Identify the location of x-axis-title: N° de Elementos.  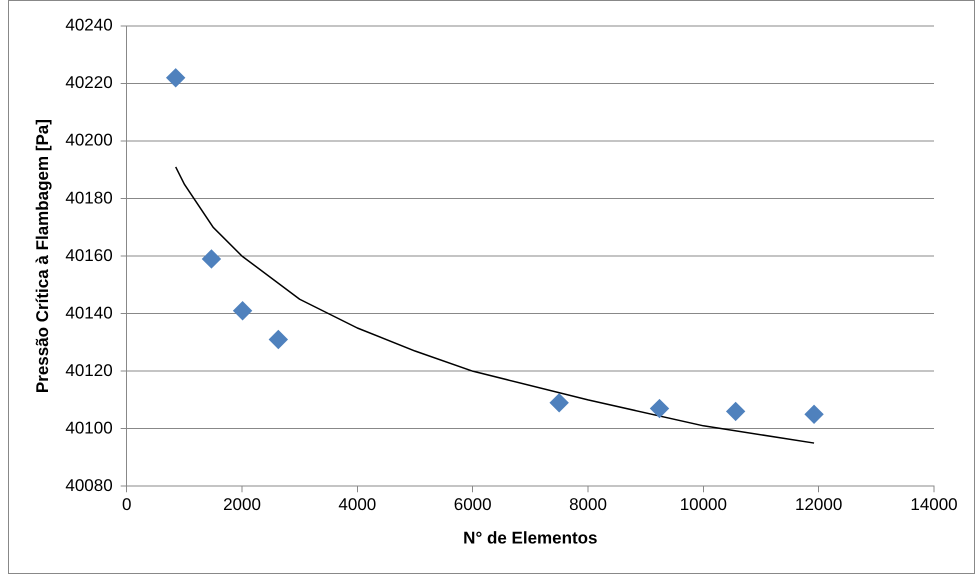
(530, 538).